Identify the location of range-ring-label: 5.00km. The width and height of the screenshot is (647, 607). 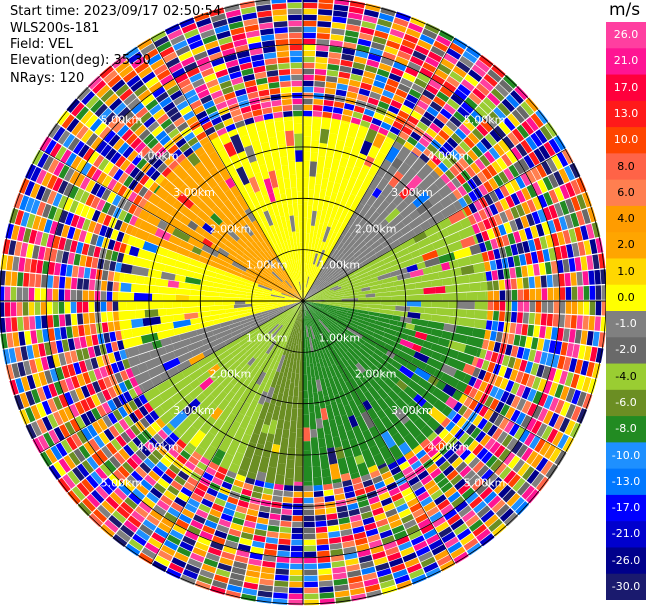
(485, 119).